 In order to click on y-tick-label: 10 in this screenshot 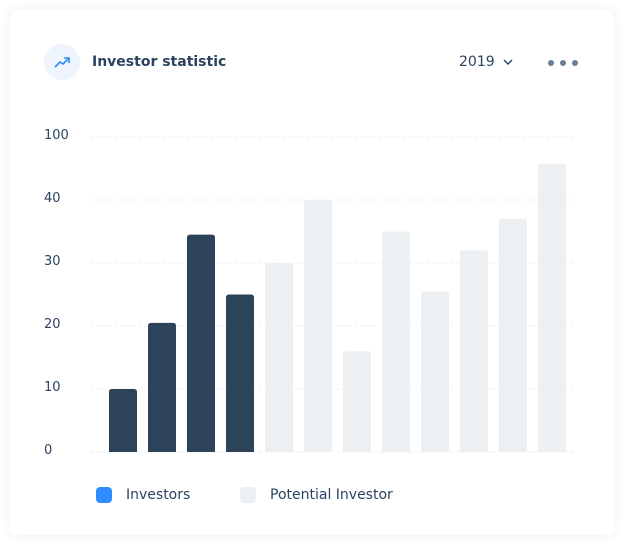, I will do `click(52, 387)`.